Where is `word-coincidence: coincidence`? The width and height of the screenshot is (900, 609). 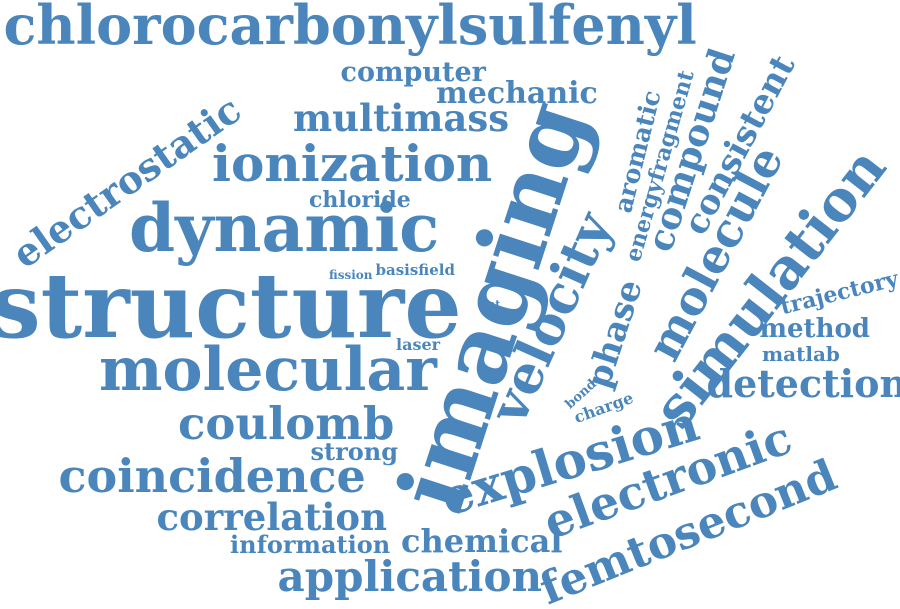 word-coincidence: coincidence is located at coordinates (212, 476).